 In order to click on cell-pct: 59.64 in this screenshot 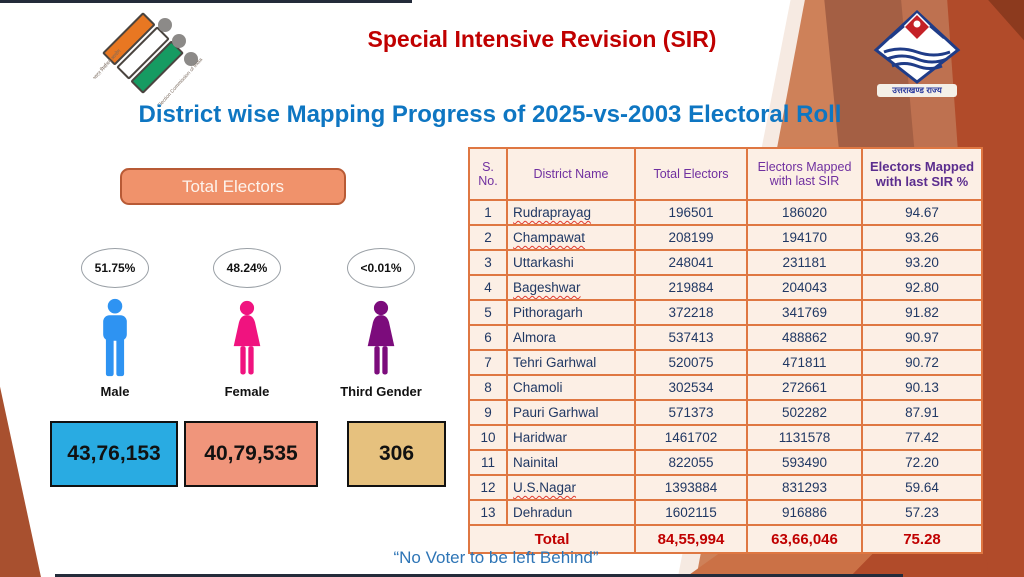, I will do `click(922, 487)`.